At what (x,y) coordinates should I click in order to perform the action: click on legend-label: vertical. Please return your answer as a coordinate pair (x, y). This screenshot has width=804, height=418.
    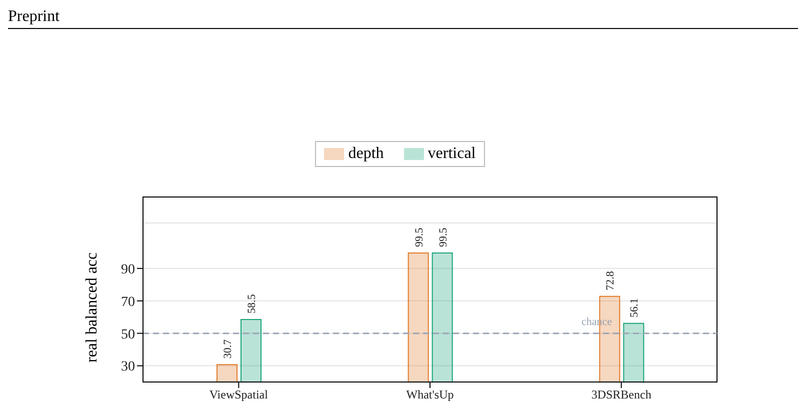
    Looking at the image, I should click on (451, 154).